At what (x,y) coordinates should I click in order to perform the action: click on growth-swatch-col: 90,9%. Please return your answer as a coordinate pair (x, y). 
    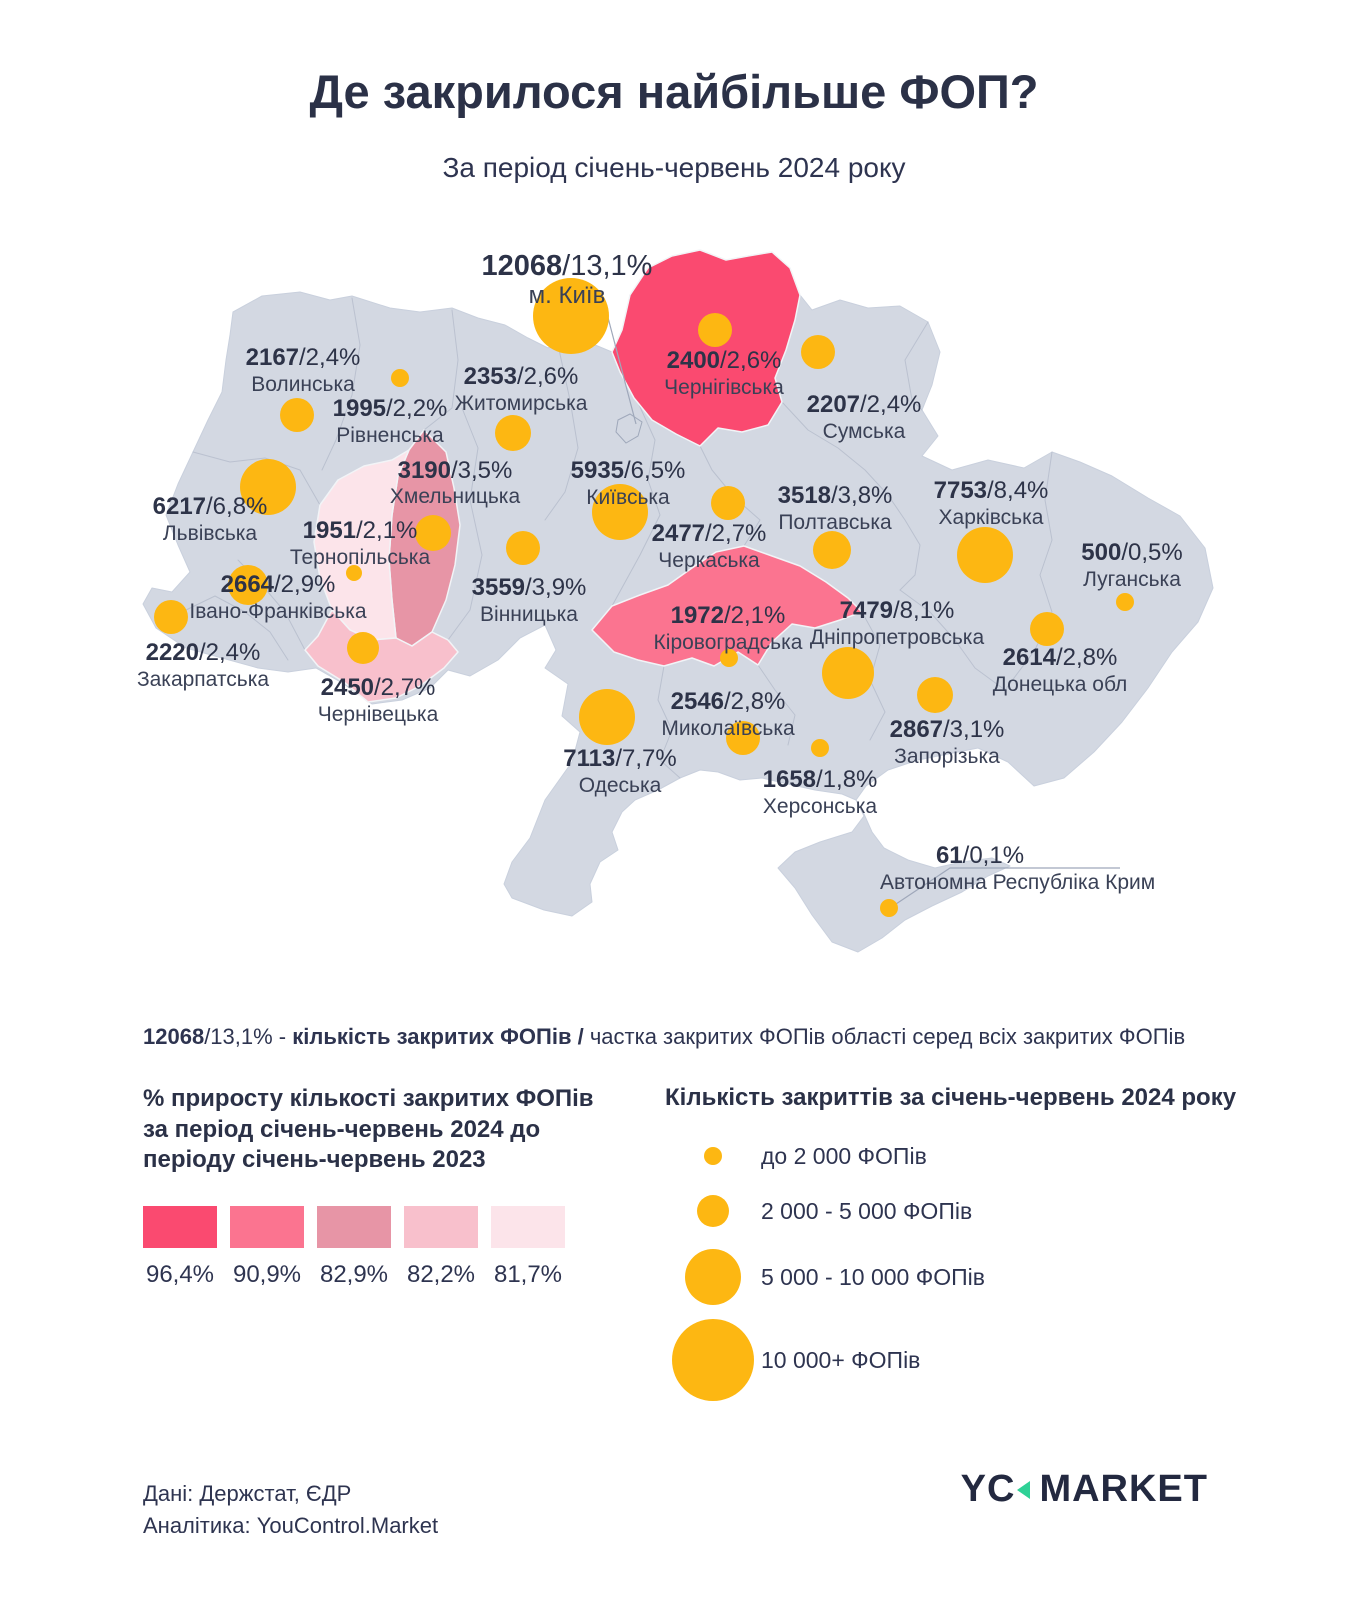
    Looking at the image, I should click on (267, 1247).